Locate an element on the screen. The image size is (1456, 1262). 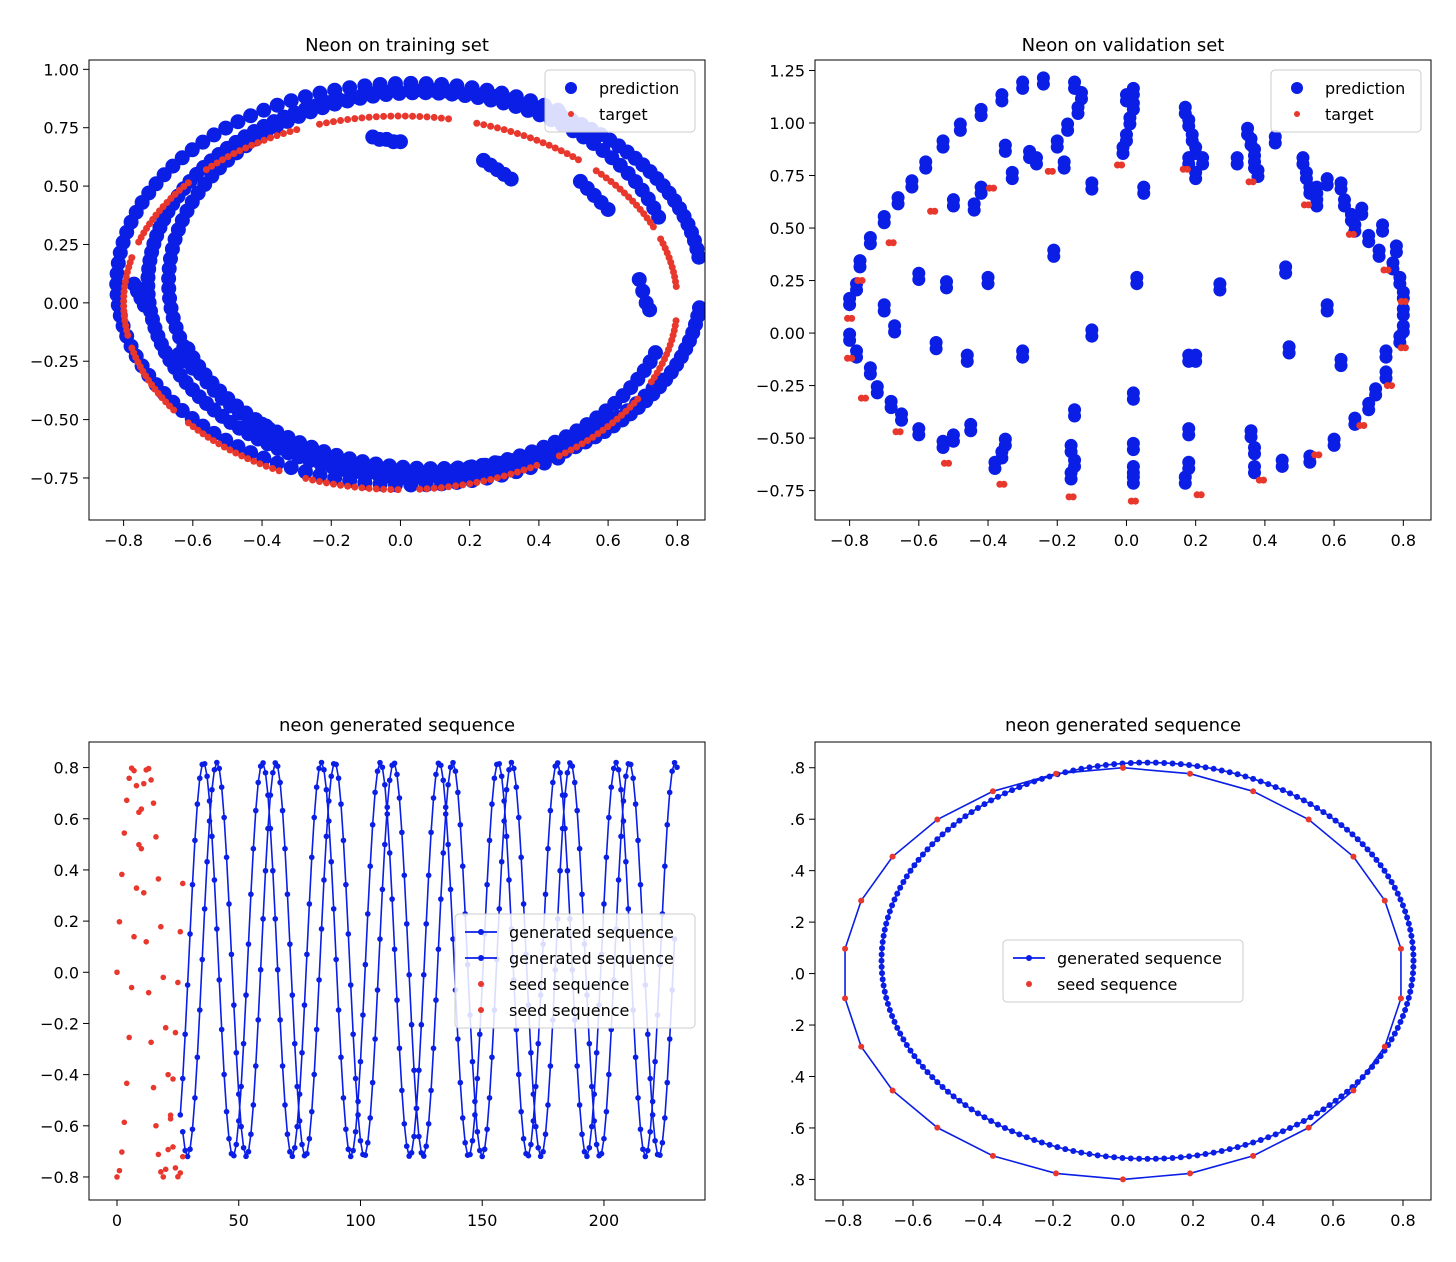
legend-label: target is located at coordinates (1349, 114).